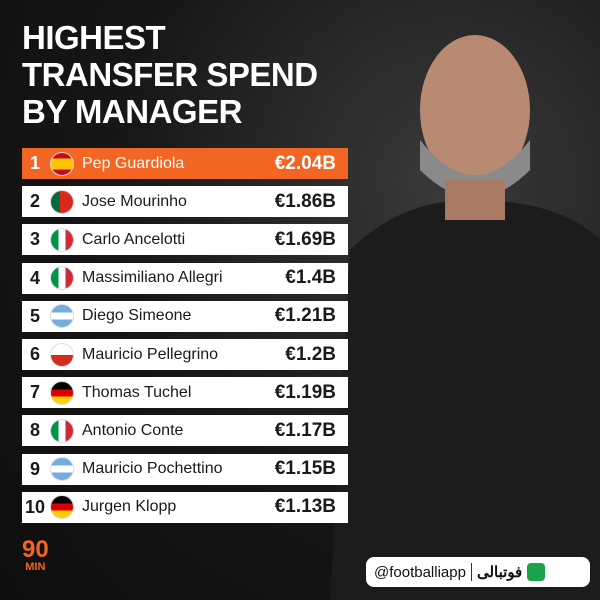 The image size is (600, 600). I want to click on rank: 9, so click(34, 468).